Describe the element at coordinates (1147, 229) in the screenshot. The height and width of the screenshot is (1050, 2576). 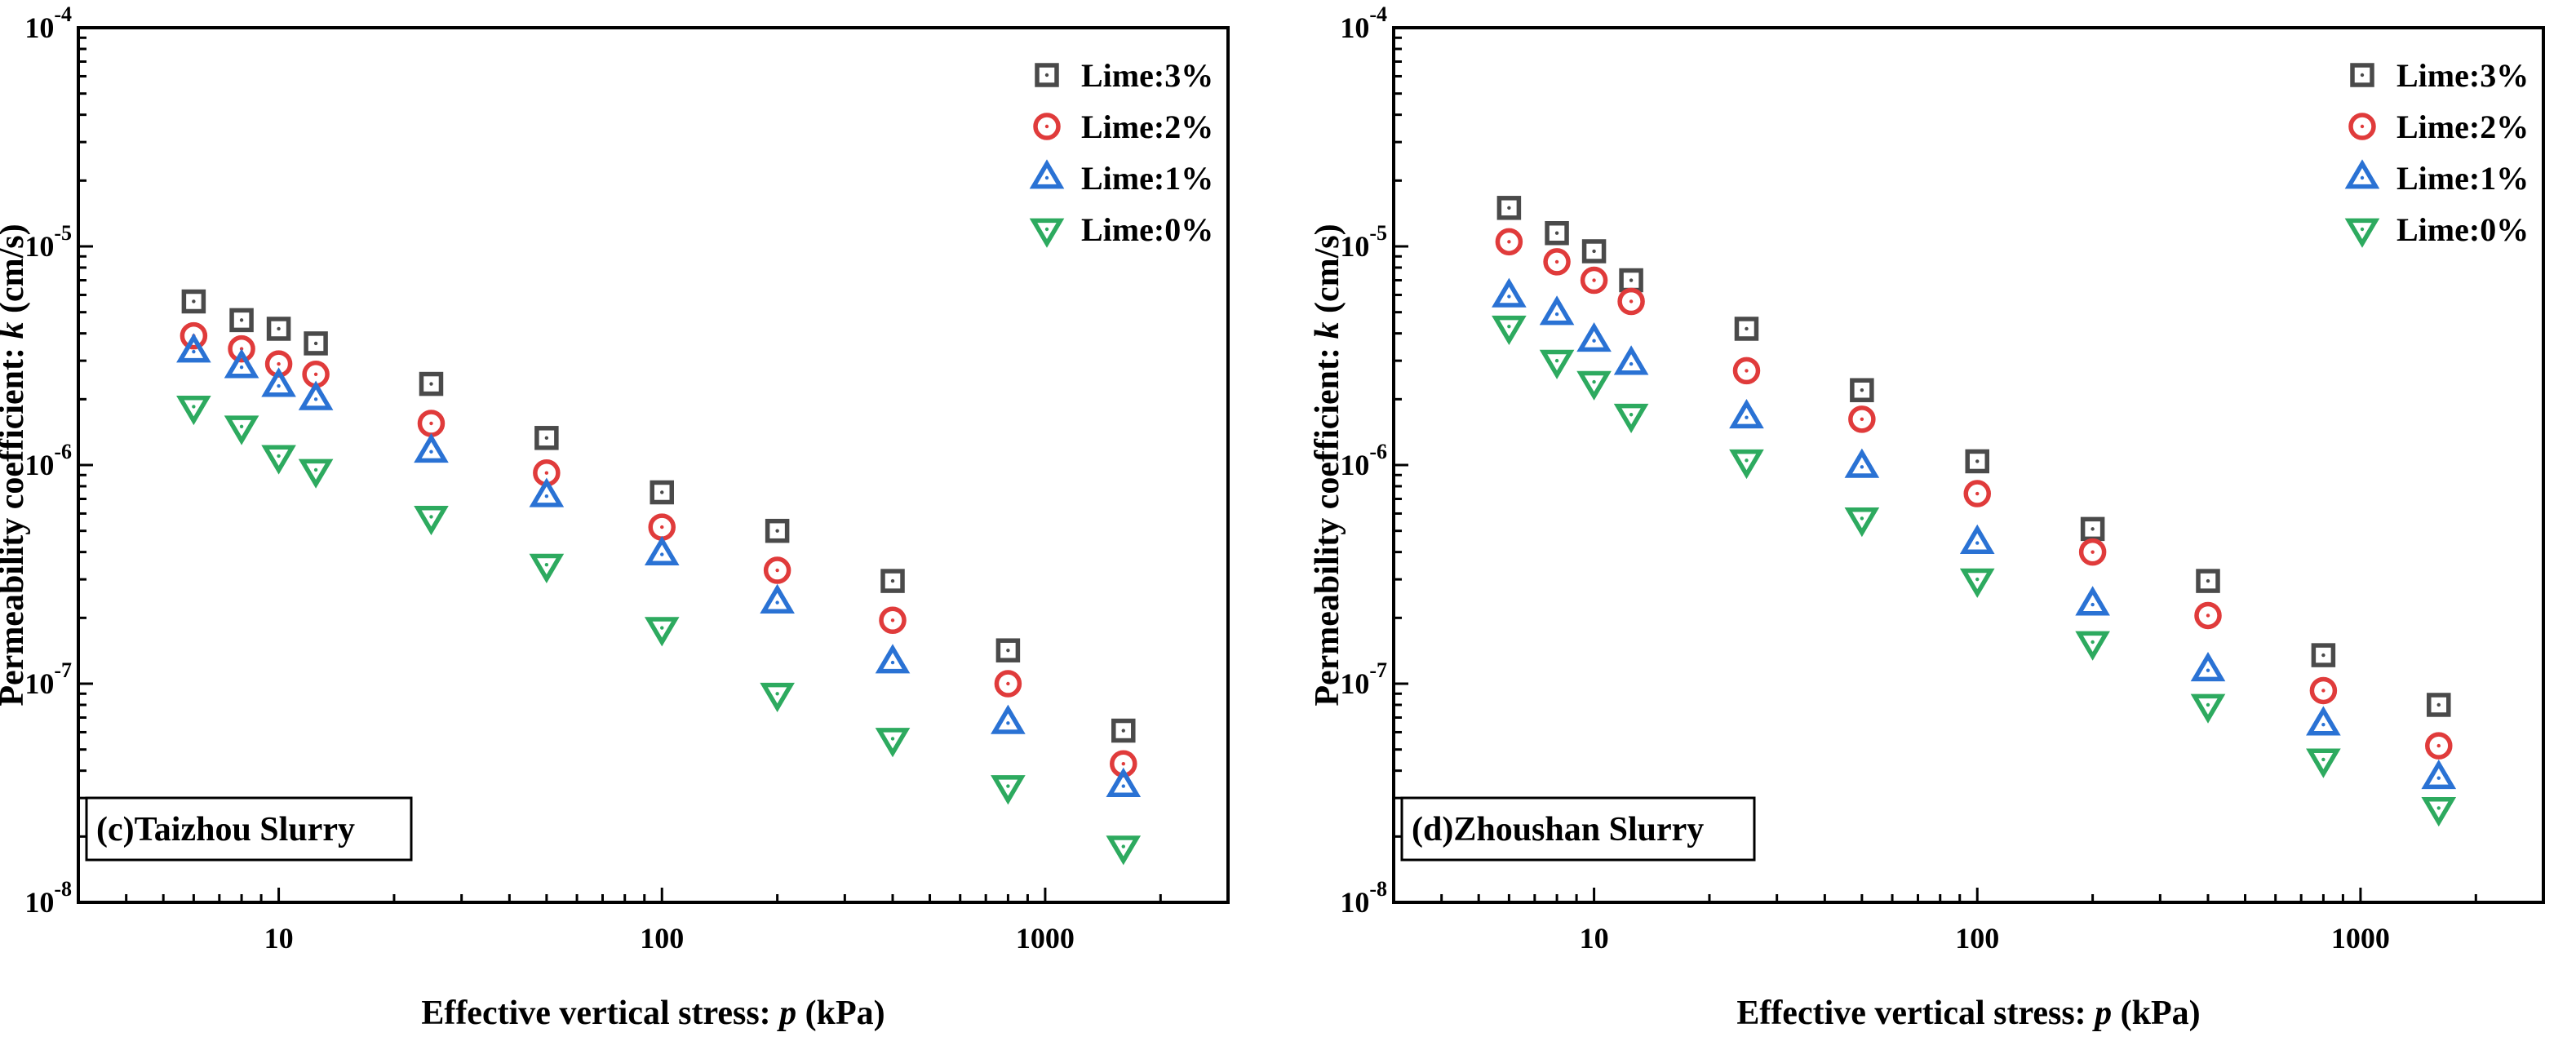
I see `legend-label: Lime:0%` at that location.